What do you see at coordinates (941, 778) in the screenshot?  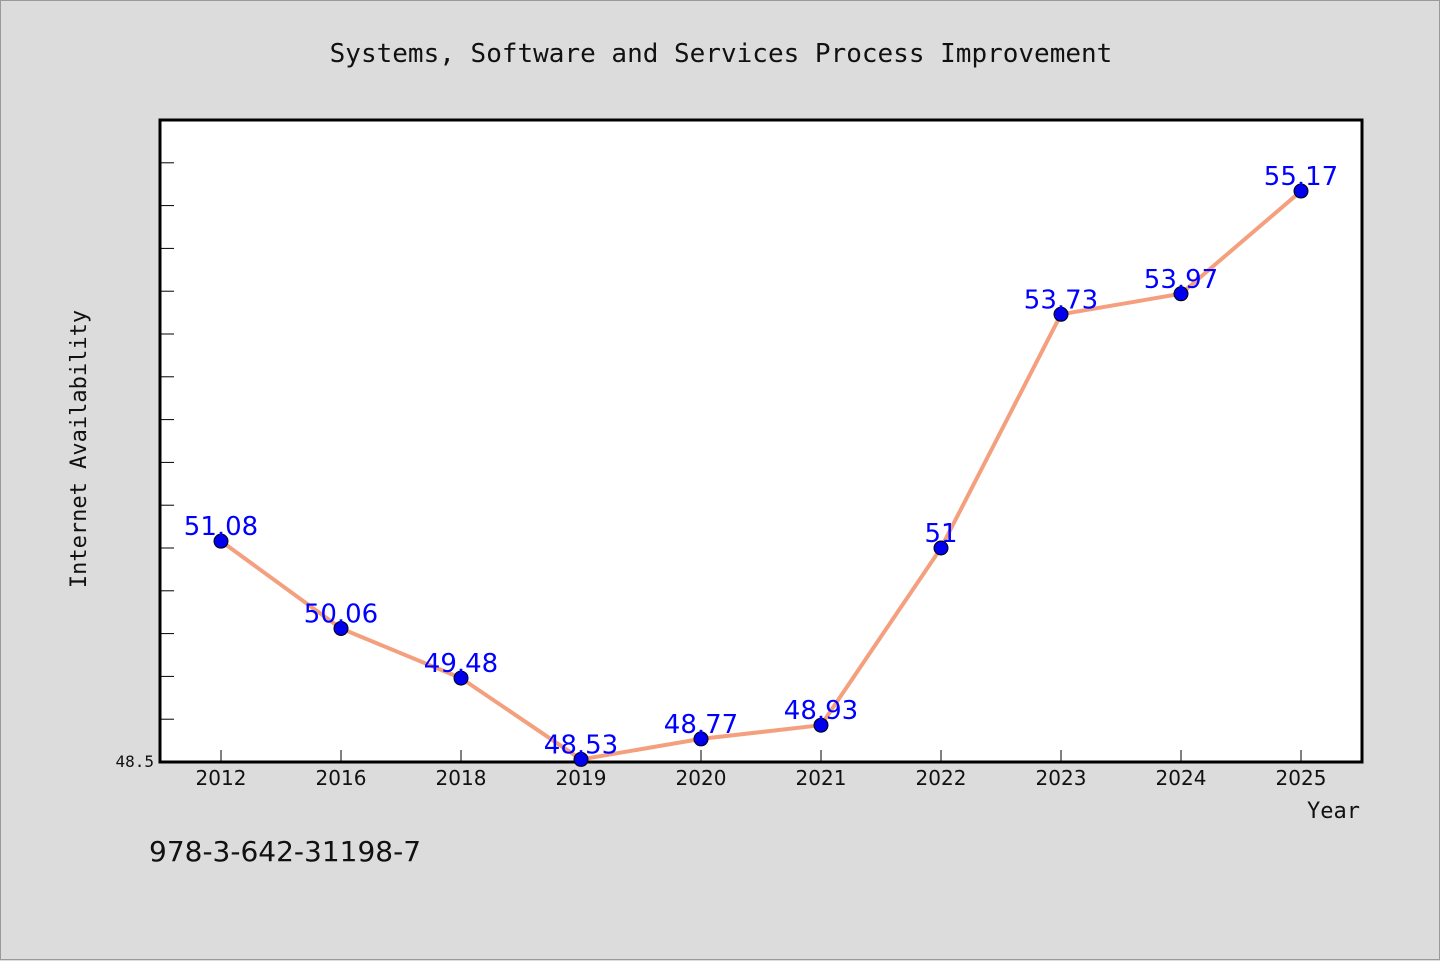 I see `x-tick-label: 2022` at bounding box center [941, 778].